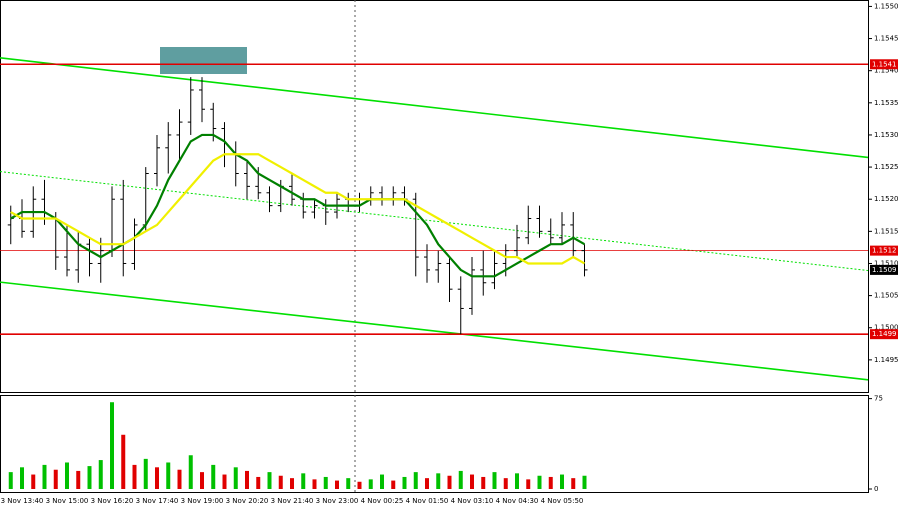  Describe the element at coordinates (562, 501) in the screenshot. I see `x-tick-label: 4 Nov 05:50` at that location.